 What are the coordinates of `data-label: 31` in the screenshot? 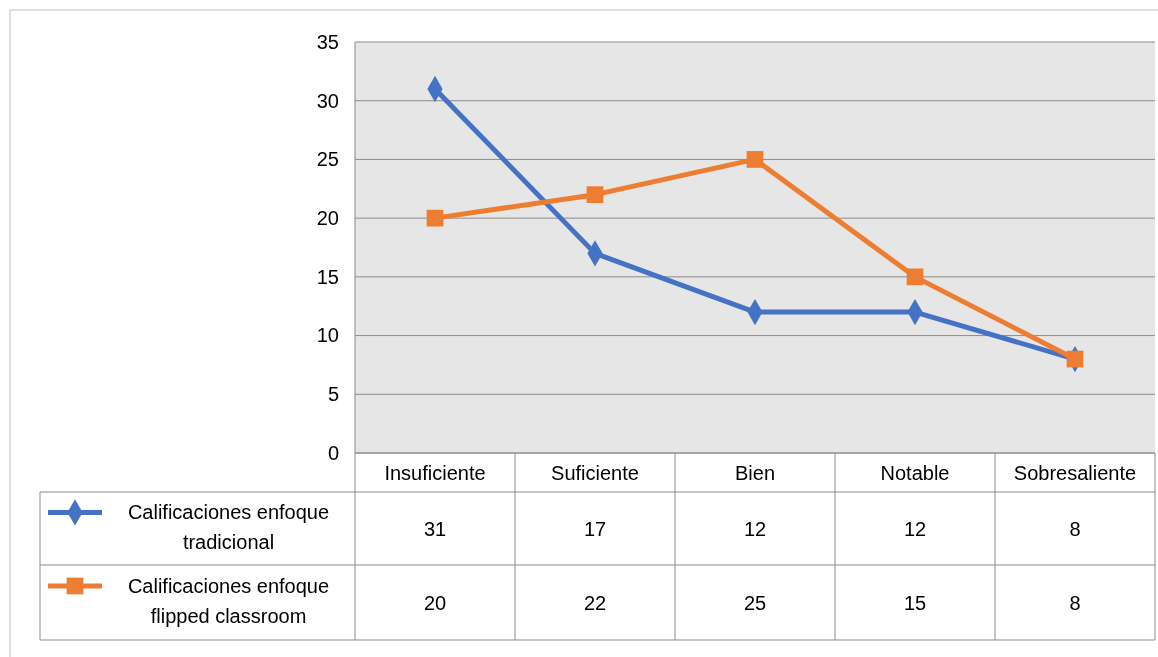 It's located at (435, 528).